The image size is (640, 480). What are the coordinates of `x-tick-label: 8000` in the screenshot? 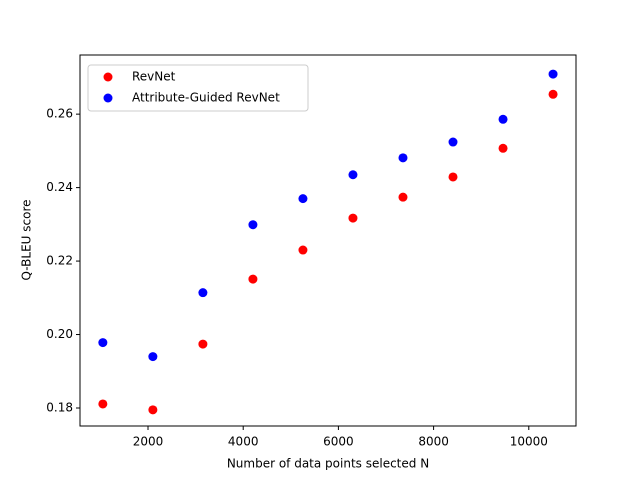 It's located at (433, 442).